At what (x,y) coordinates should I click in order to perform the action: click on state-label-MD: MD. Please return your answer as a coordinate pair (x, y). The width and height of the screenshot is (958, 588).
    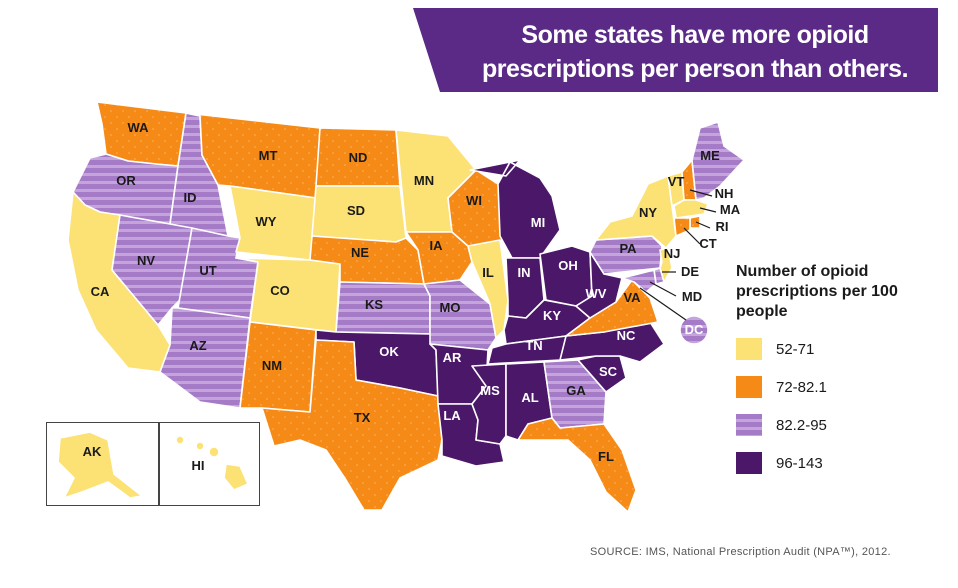
    Looking at the image, I should click on (692, 296).